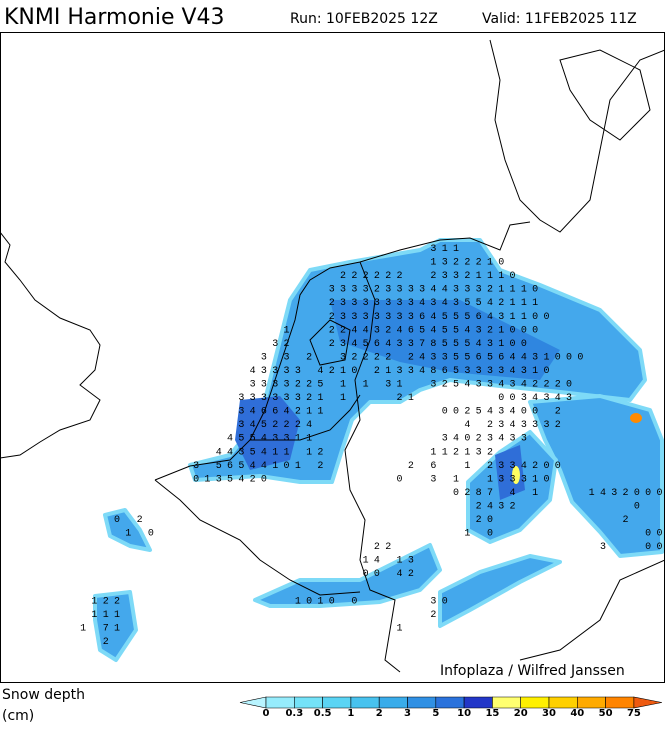  Describe the element at coordinates (350, 713) in the screenshot. I see `colorbar-label: 1` at that location.